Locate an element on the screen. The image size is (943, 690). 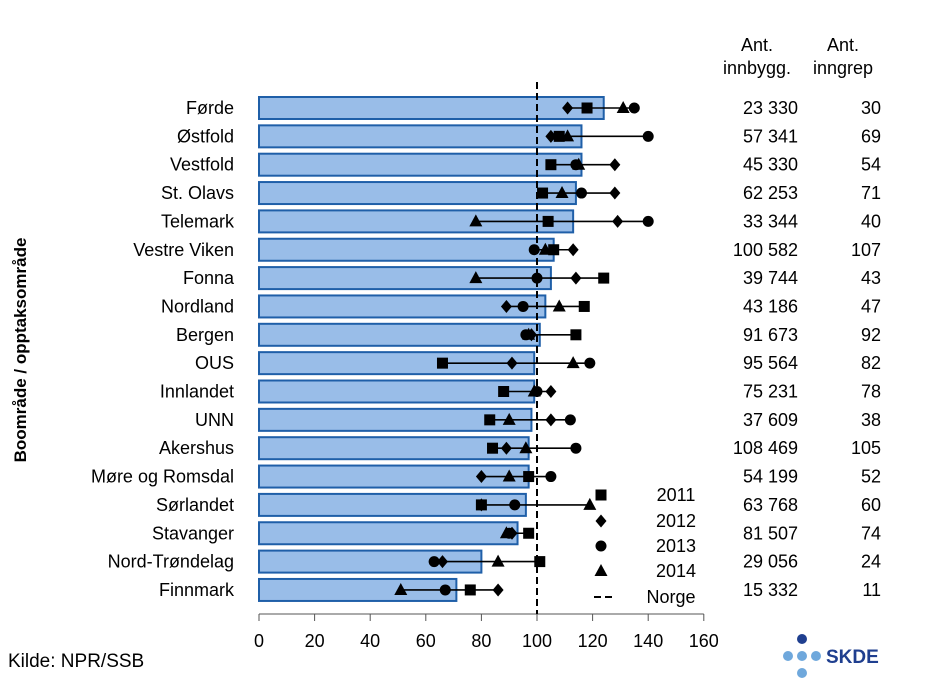
category-label-row-17: Nord-Trøndelag is located at coordinates (171, 562).